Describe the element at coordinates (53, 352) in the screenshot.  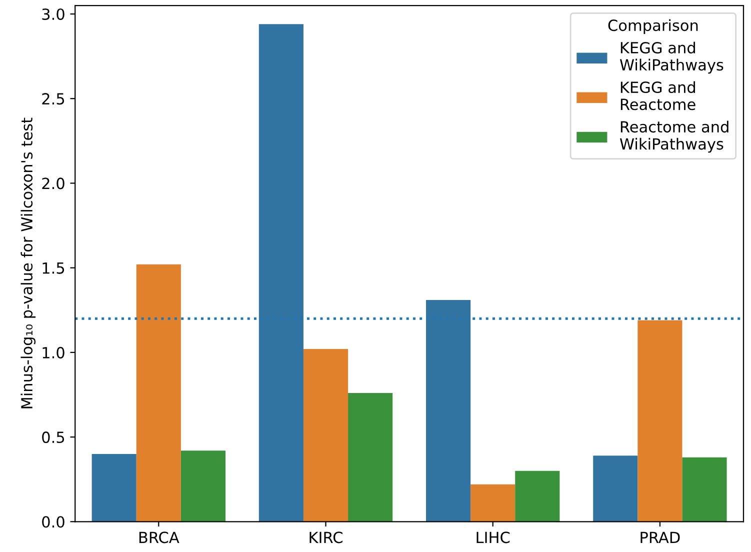
I see `y-tick-label: 1.0` at that location.